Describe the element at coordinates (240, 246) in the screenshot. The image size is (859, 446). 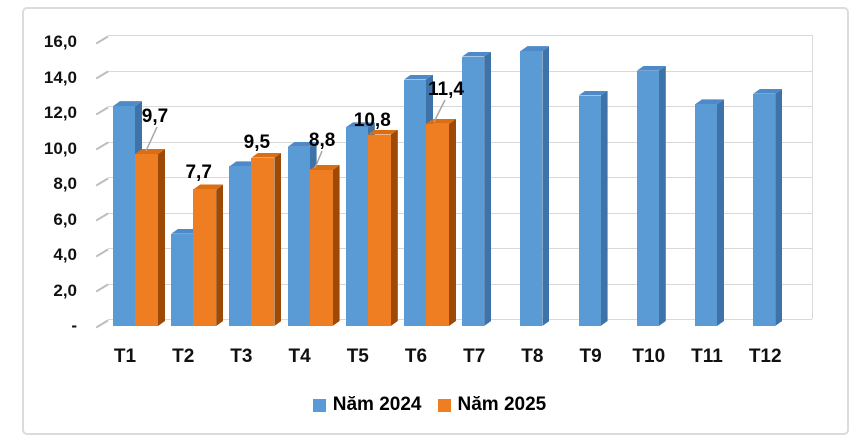
I see `bar-2024-T3-front` at that location.